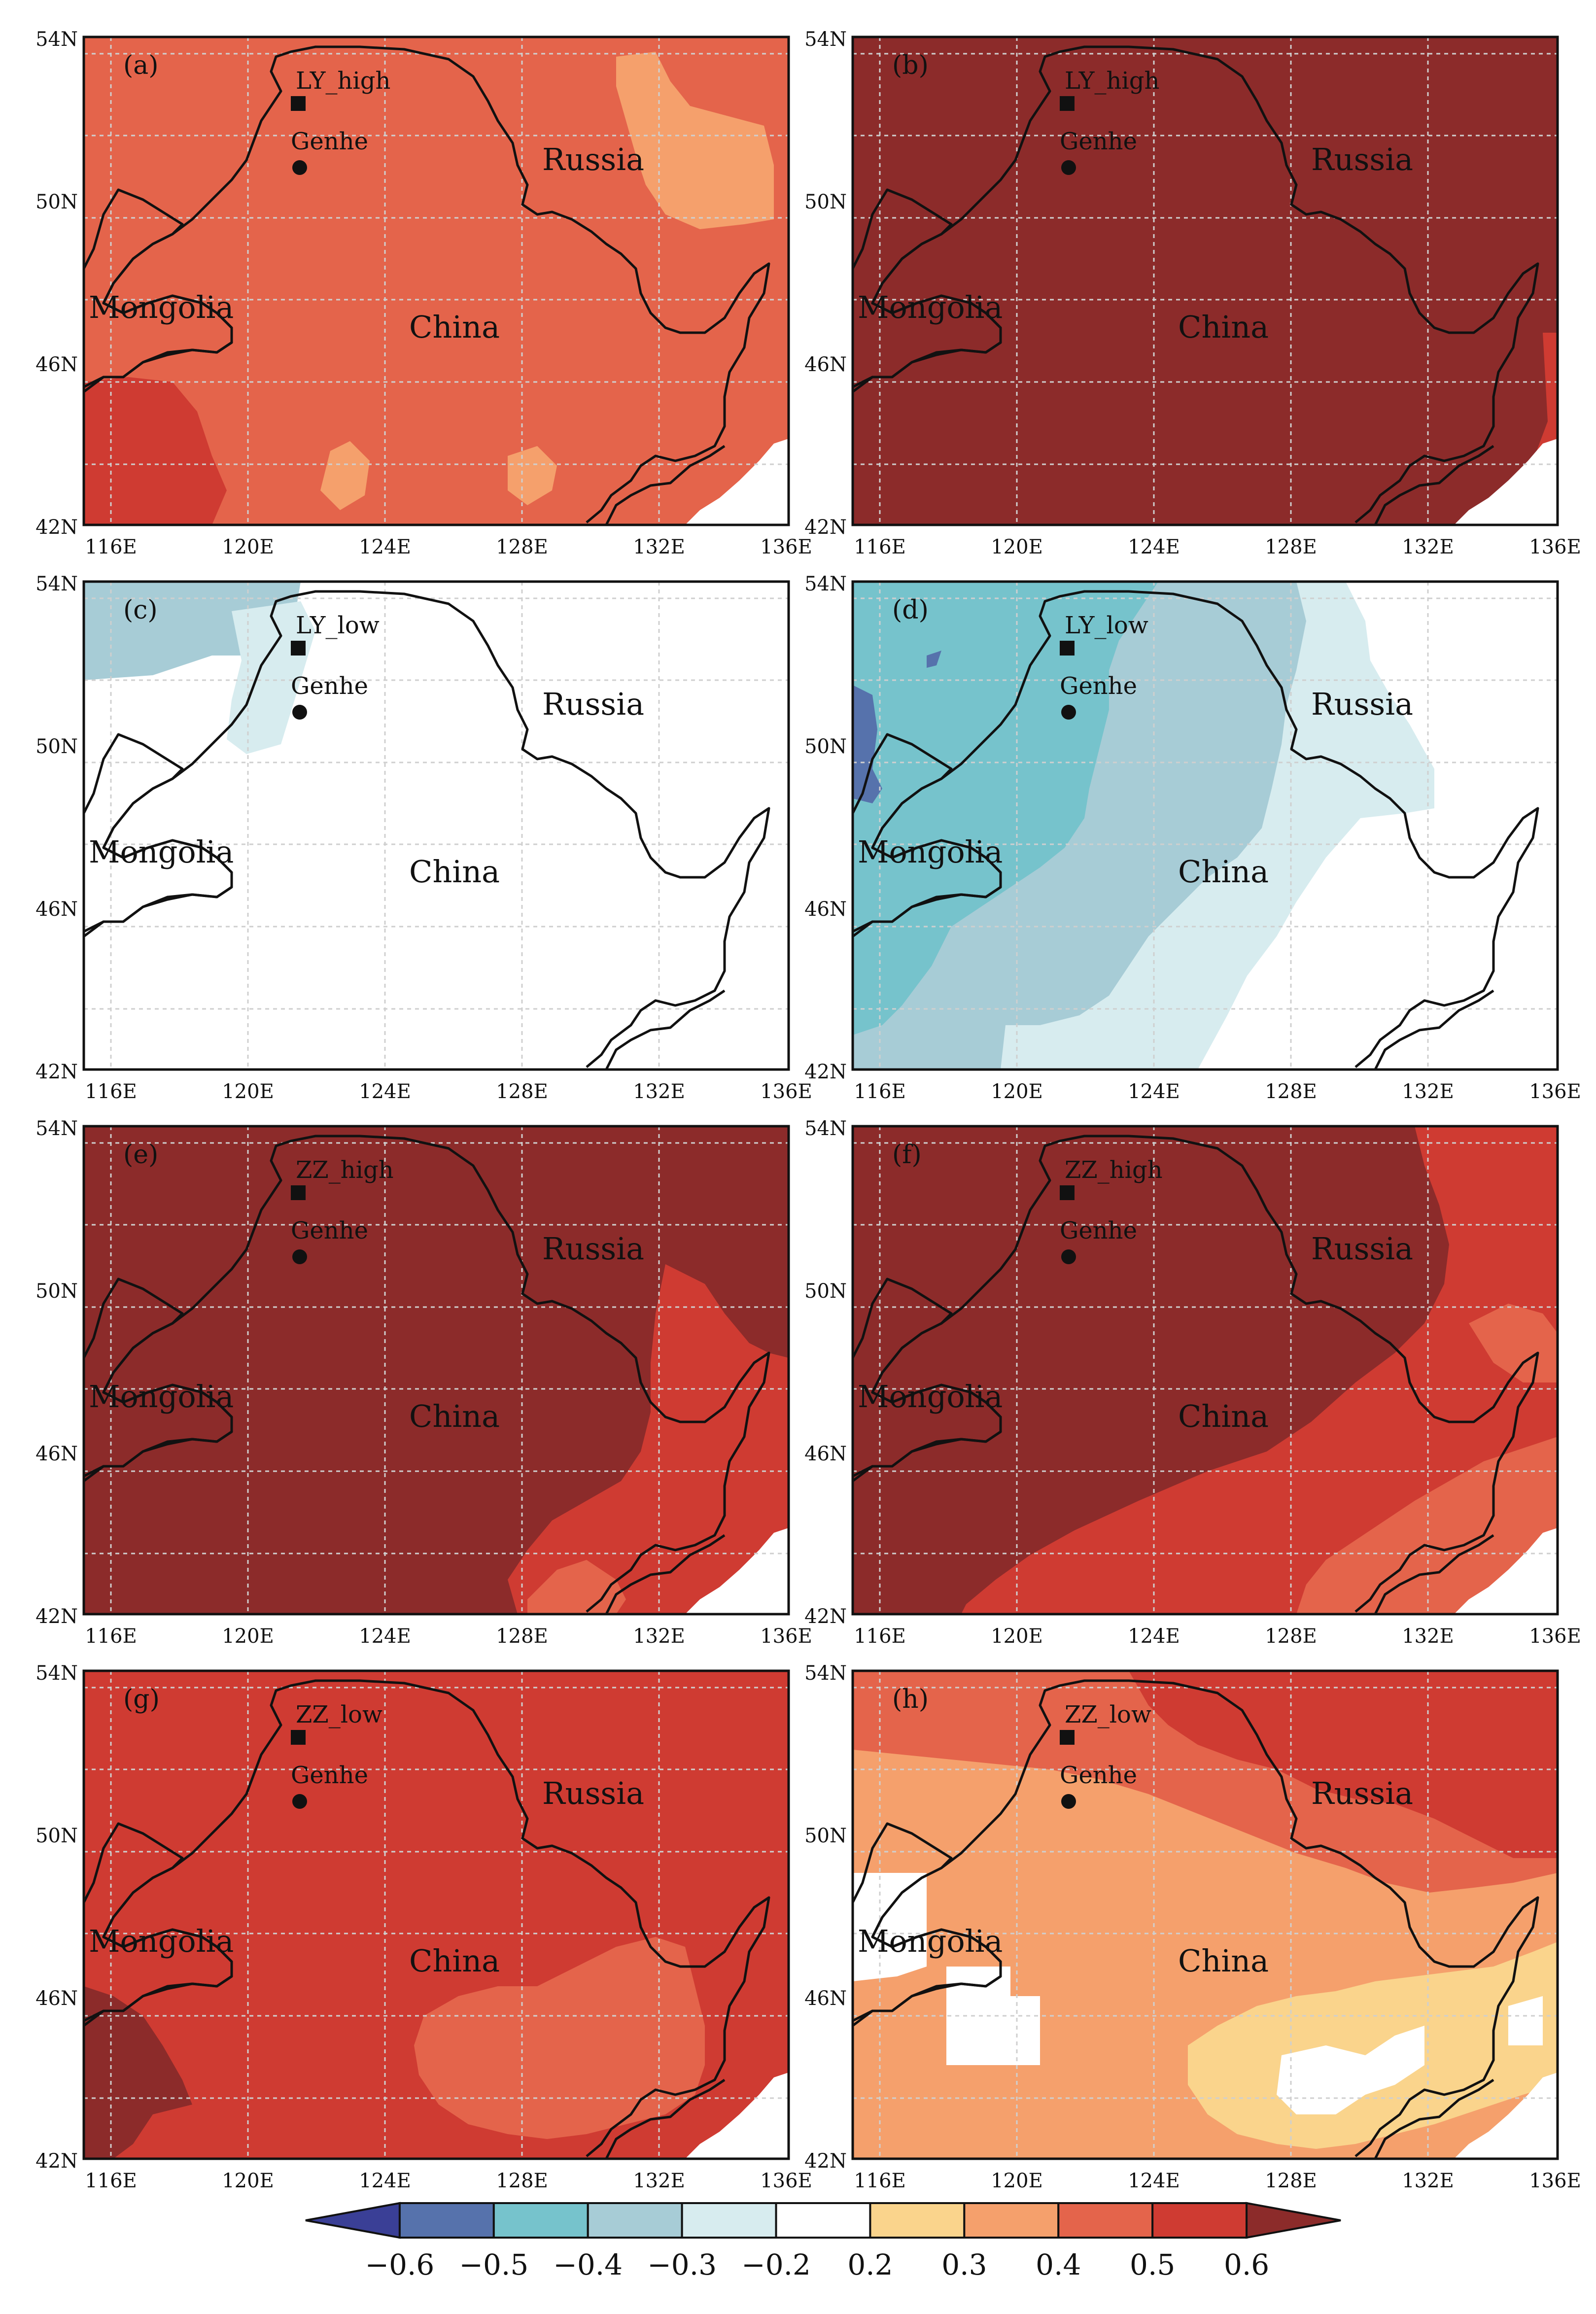 This screenshot has height=2314, width=1596. I want to click on panel-letter: (g), so click(141, 1699).